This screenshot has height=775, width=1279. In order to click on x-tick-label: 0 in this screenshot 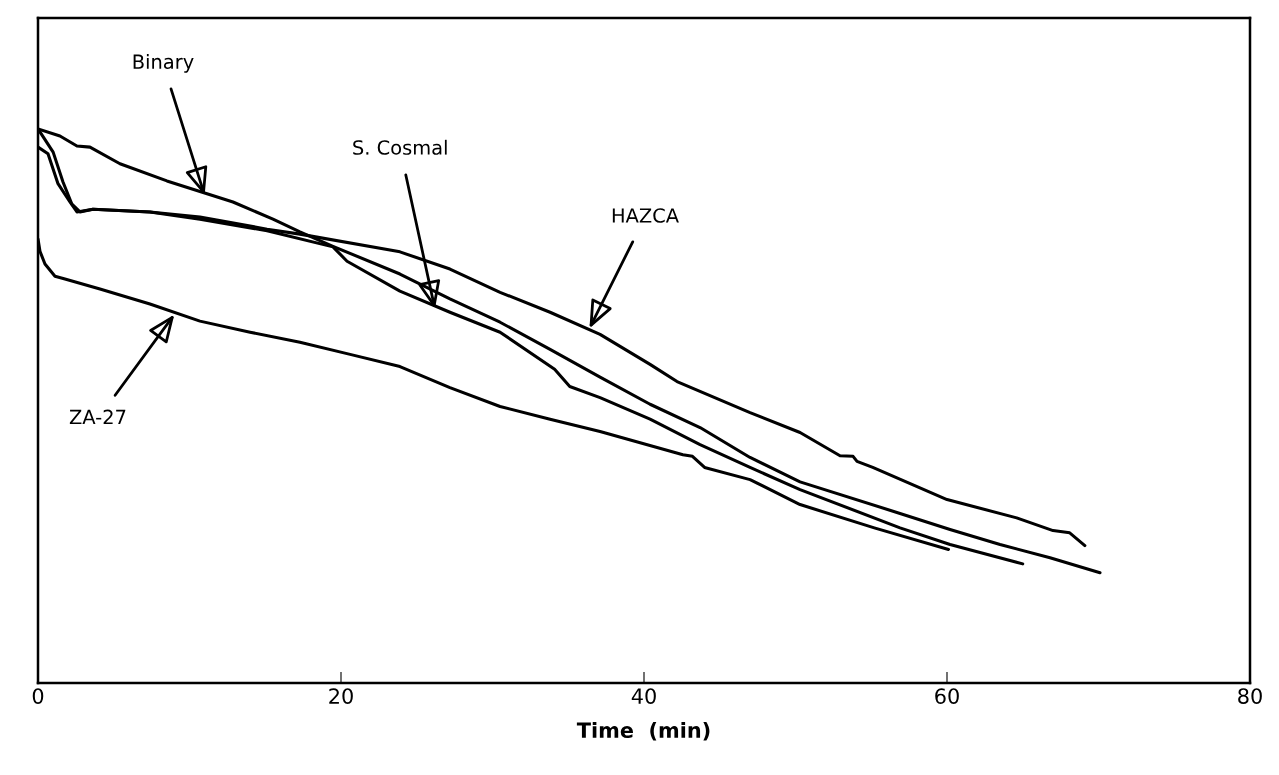, I will do `click(38, 696)`.